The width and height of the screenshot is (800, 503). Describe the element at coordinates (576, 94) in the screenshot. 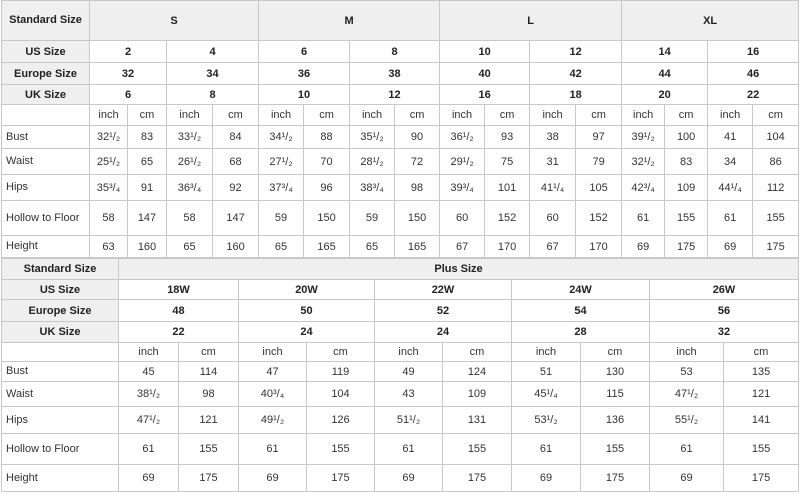

I see `size-value: 18` at that location.